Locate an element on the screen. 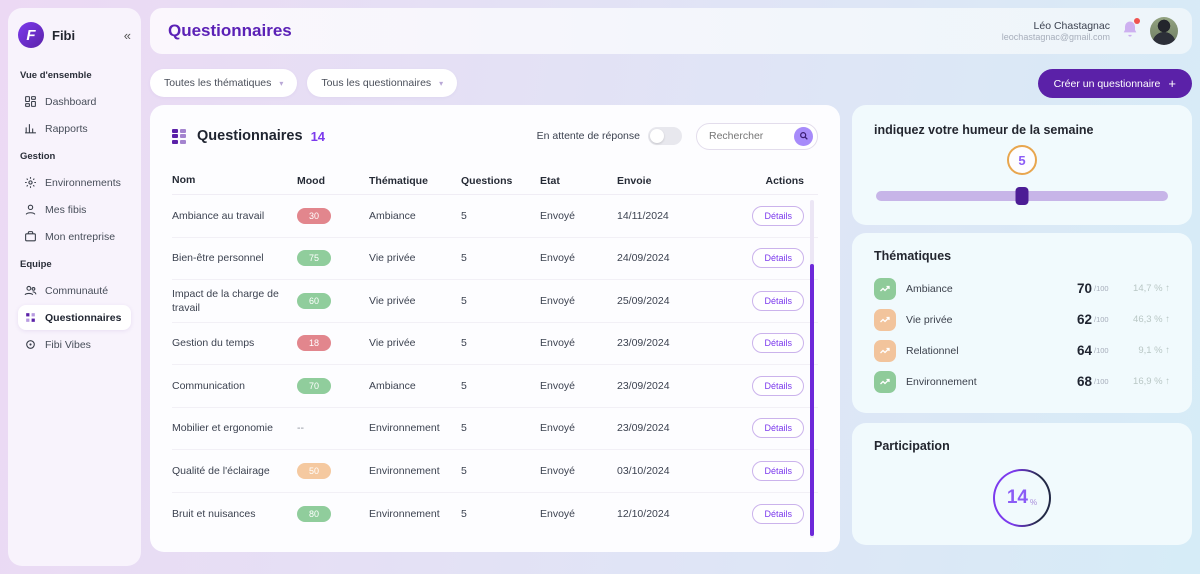 This screenshot has width=1200, height=574. fibi-logo: F is located at coordinates (31, 35).